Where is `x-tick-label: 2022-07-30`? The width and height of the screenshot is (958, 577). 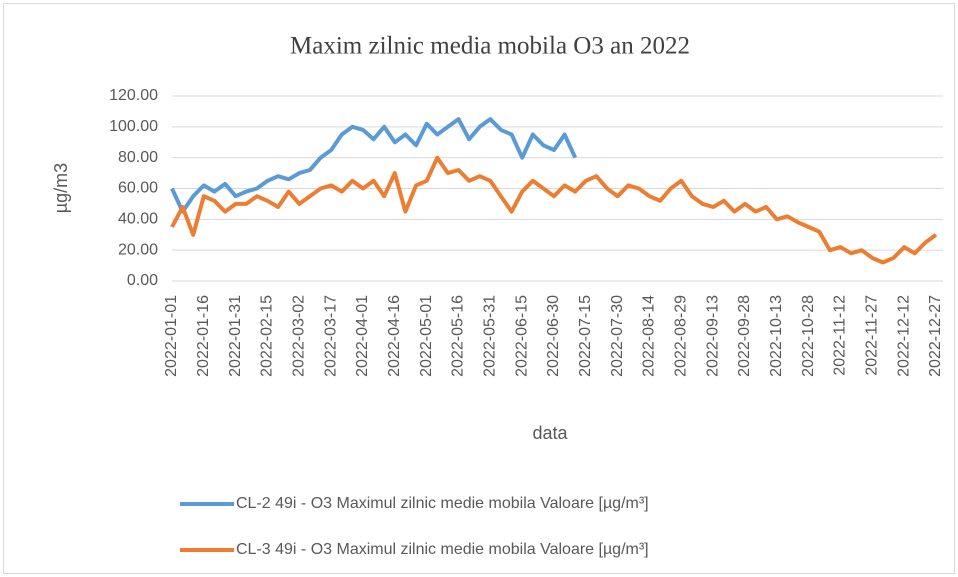 x-tick-label: 2022-07-30 is located at coordinates (617, 336).